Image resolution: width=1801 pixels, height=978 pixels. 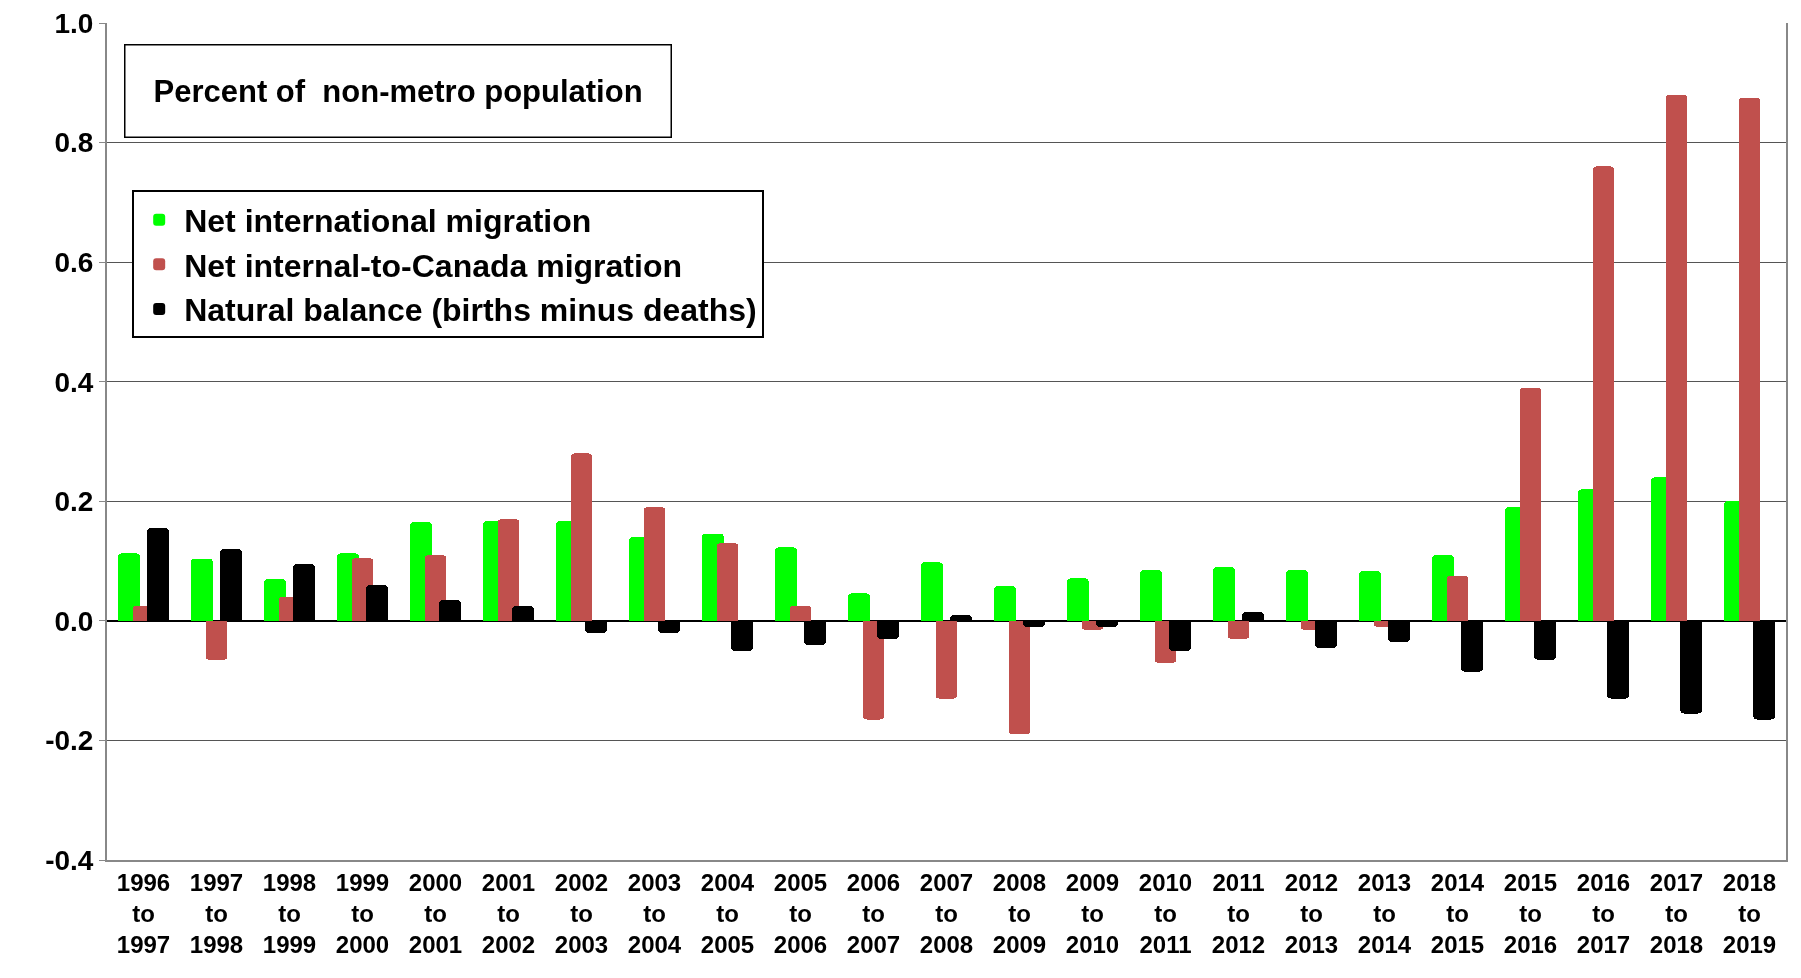 I want to click on x-tick-label: 2005 to 2006, so click(x=800, y=913).